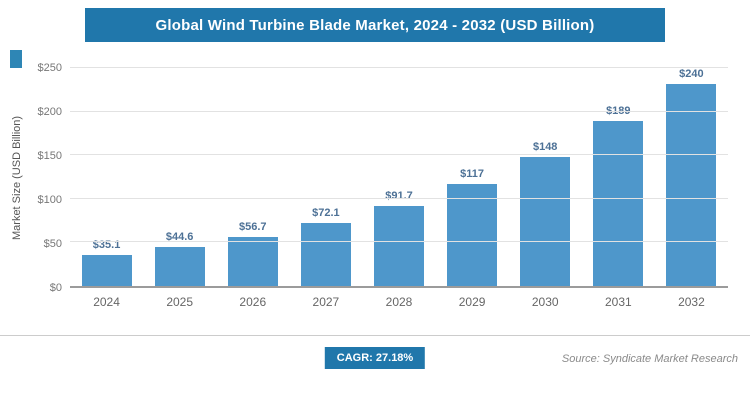 The image size is (750, 417). What do you see at coordinates (326, 213) in the screenshot?
I see `bar-value-label: $72.1` at bounding box center [326, 213].